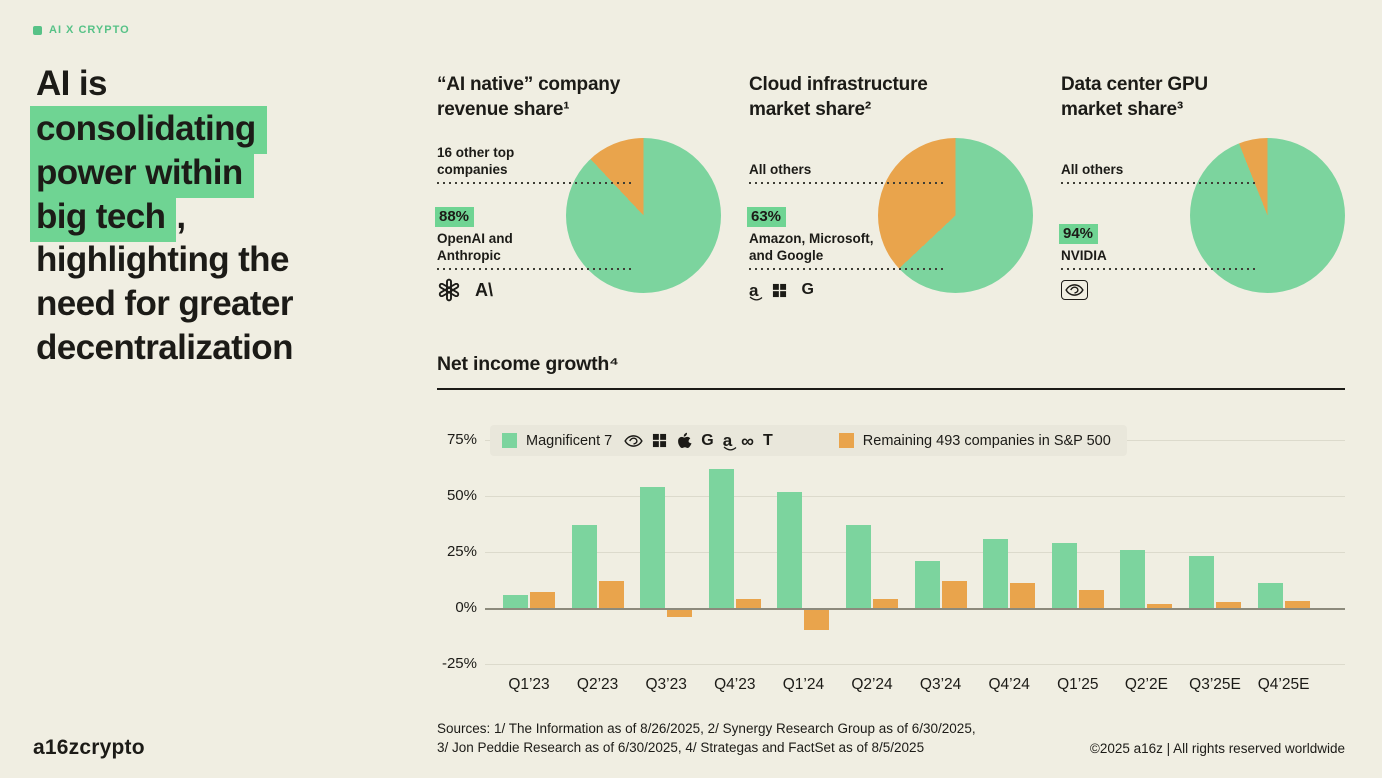 The image size is (1382, 778). What do you see at coordinates (569, 440) in the screenshot?
I see `legend-label: Magnificent 7` at bounding box center [569, 440].